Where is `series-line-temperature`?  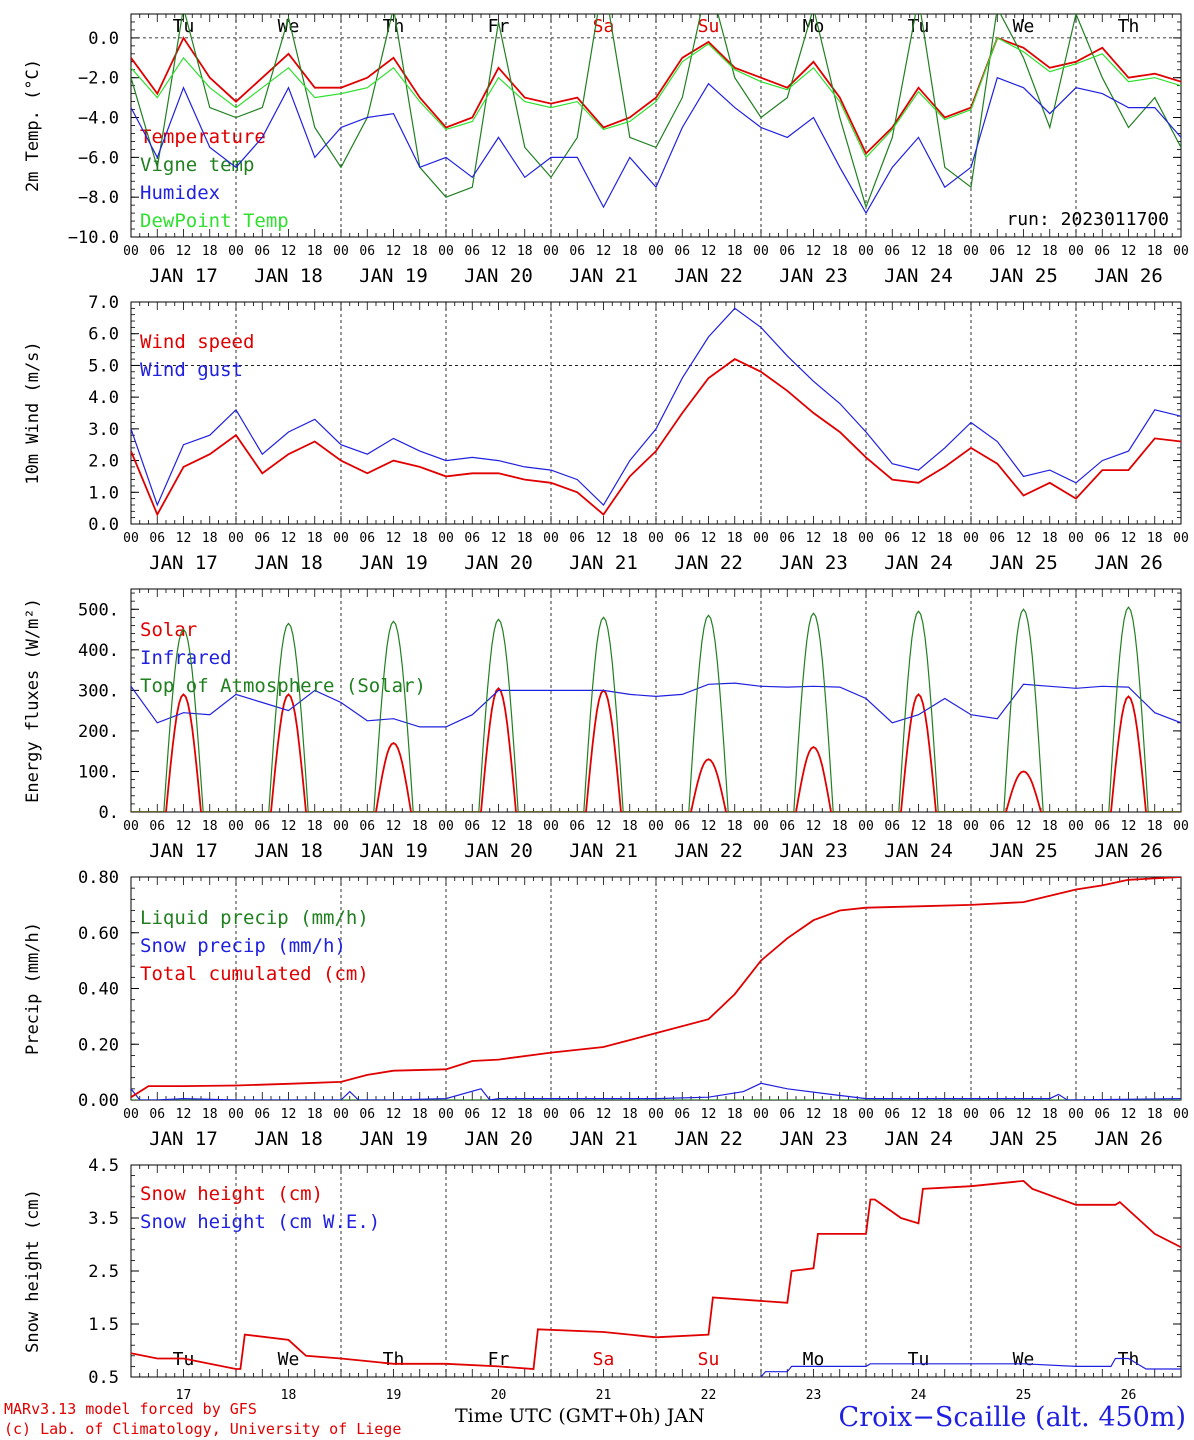 series-line-temperature is located at coordinates (656, 95).